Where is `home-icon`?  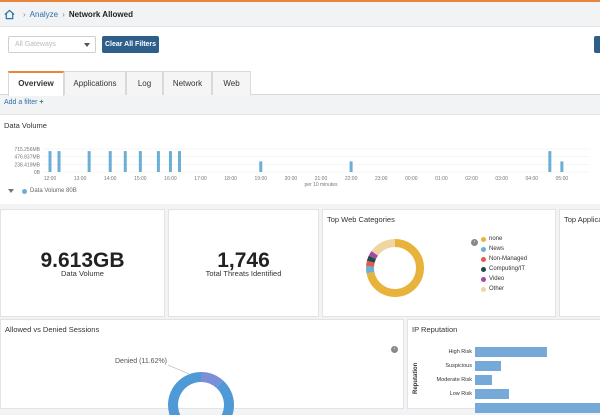 home-icon is located at coordinates (9, 14).